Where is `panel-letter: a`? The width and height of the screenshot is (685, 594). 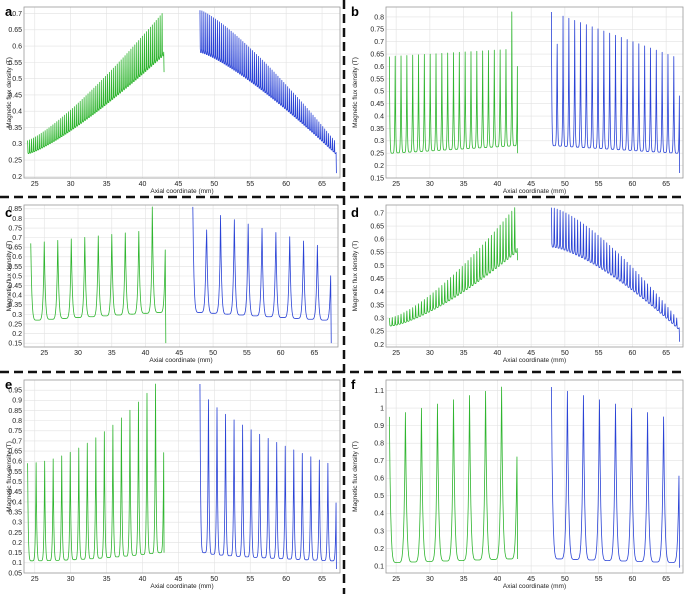 panel-letter: a is located at coordinates (9, 11).